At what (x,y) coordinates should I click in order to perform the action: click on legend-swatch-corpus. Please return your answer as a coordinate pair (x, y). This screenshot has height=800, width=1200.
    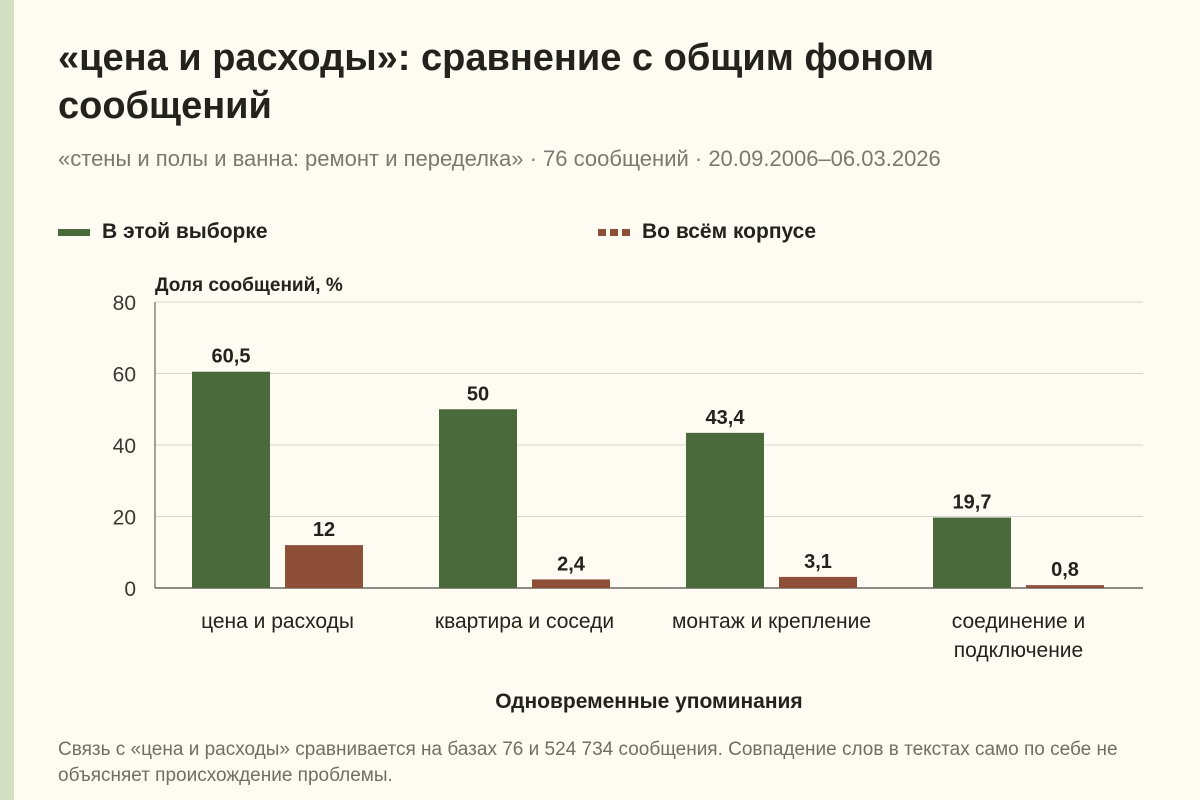
    Looking at the image, I should click on (614, 232).